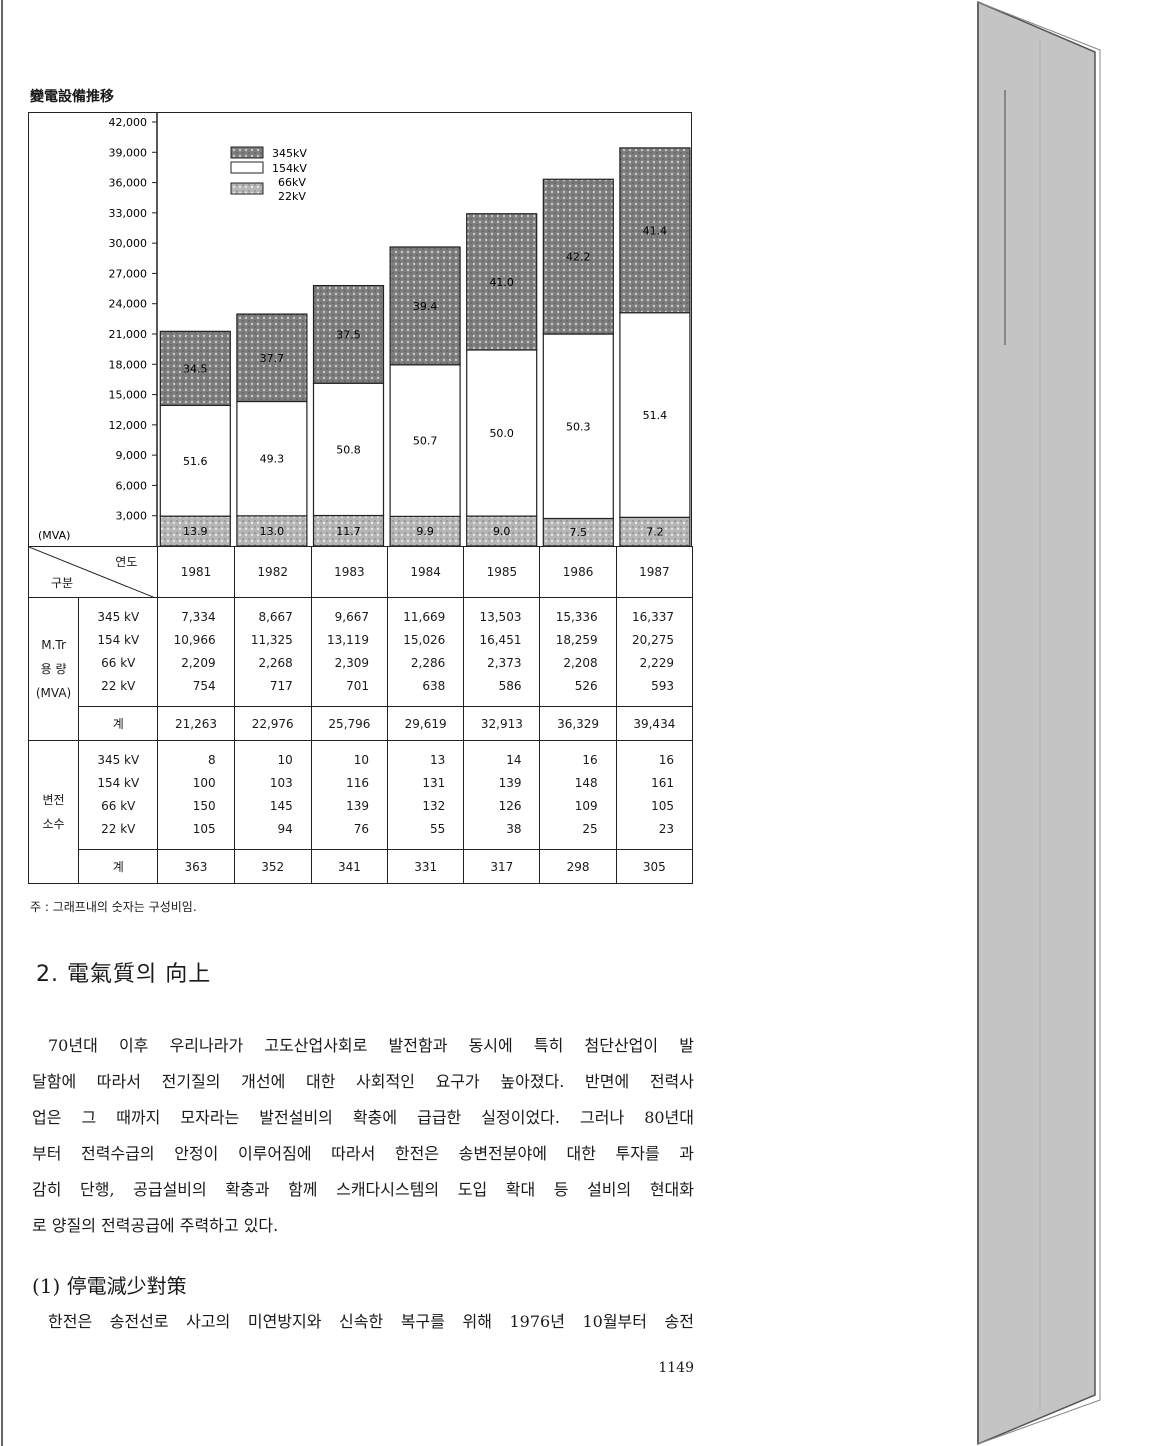 Image resolution: width=1173 pixels, height=1446 pixels. What do you see at coordinates (424, 640) in the screenshot?
I see `table-value: 15,026` at bounding box center [424, 640].